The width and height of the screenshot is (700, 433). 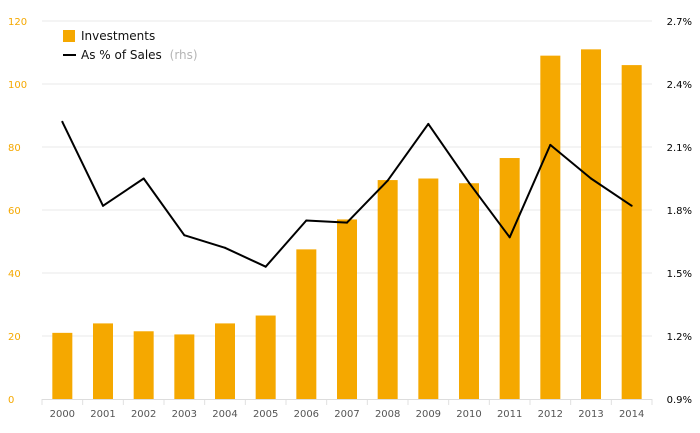 I want to click on y-left-tick-label: 60, so click(x=14, y=211).